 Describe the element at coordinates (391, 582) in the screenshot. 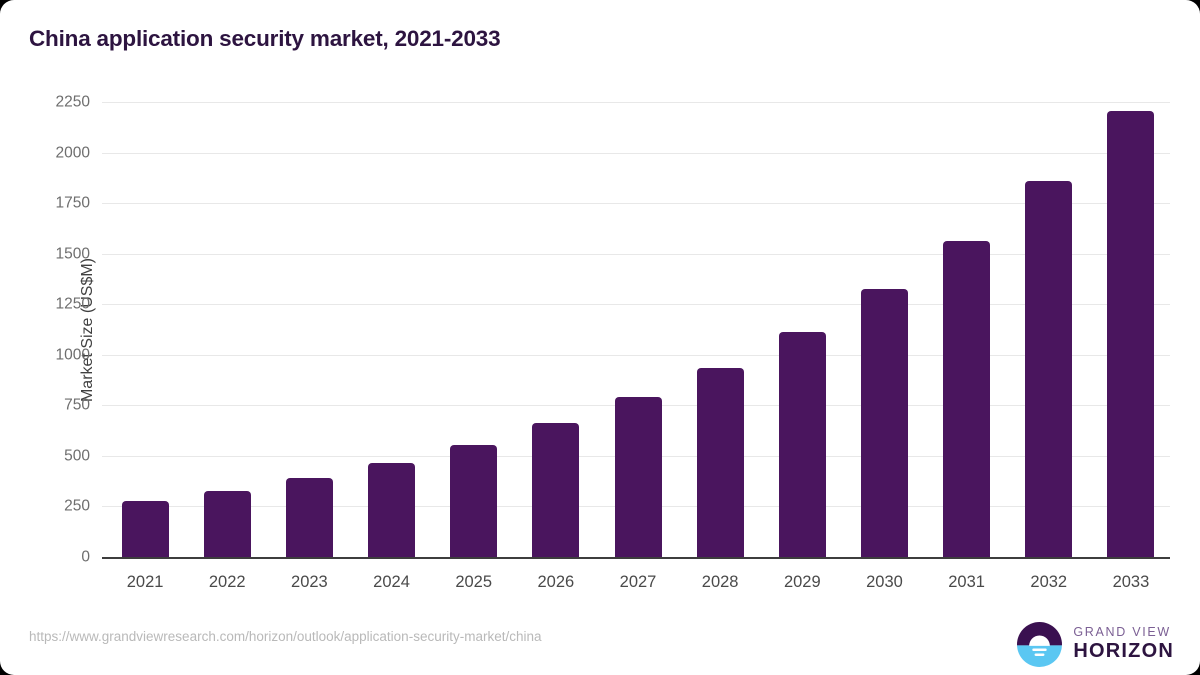

I see `x-tick-label-2024: 2024` at that location.